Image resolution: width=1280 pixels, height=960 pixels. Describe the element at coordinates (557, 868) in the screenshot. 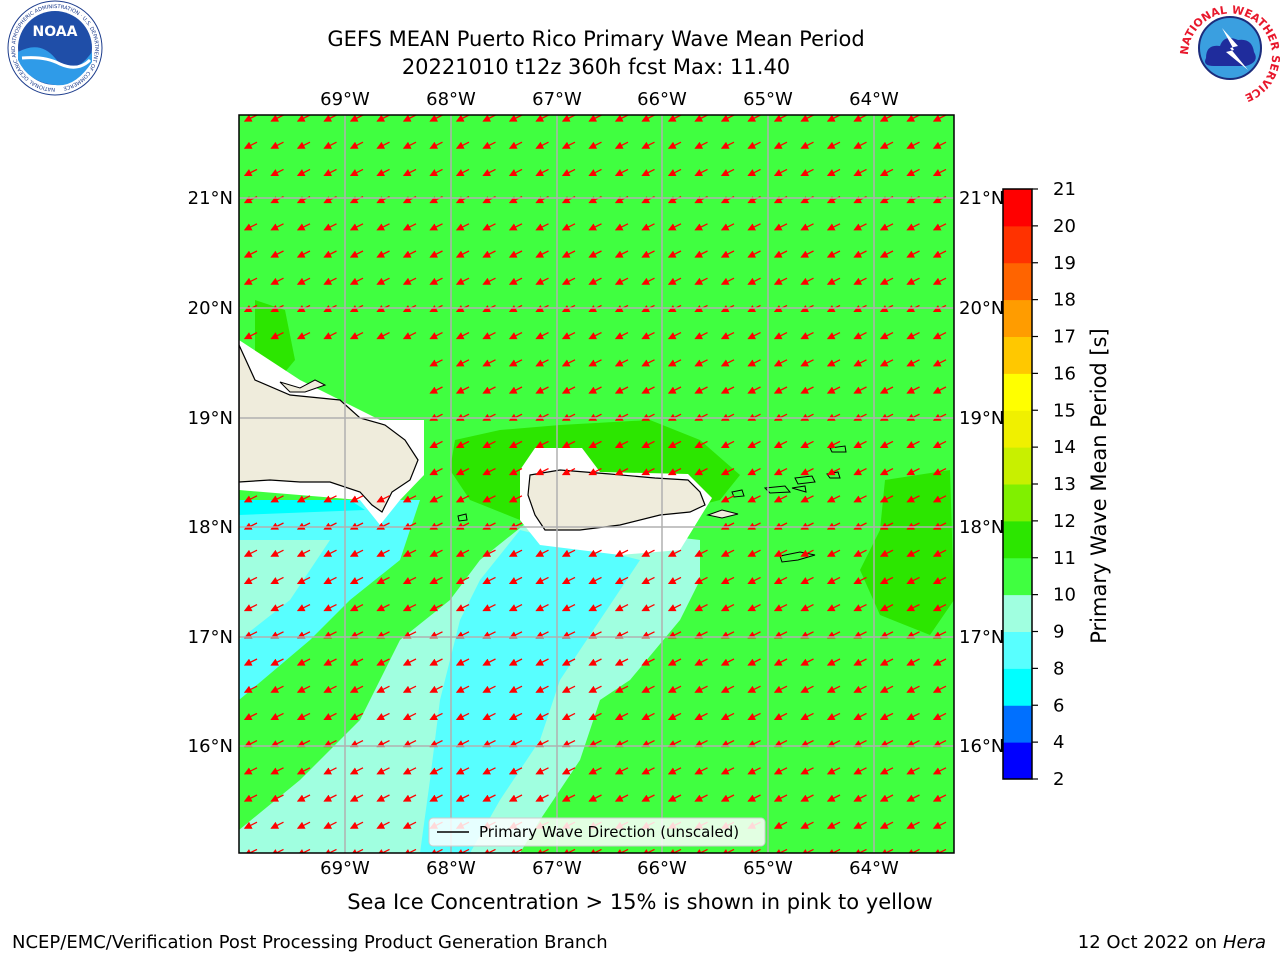

I see `lon-label-bottom: 67°W` at that location.